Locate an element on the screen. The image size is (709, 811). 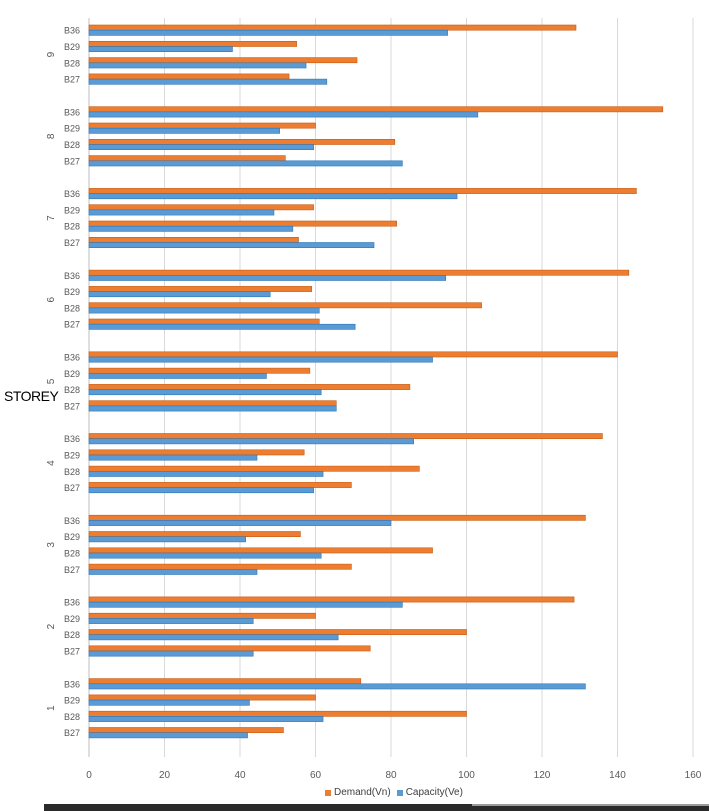
x-tick-label: 140 is located at coordinates (617, 775).